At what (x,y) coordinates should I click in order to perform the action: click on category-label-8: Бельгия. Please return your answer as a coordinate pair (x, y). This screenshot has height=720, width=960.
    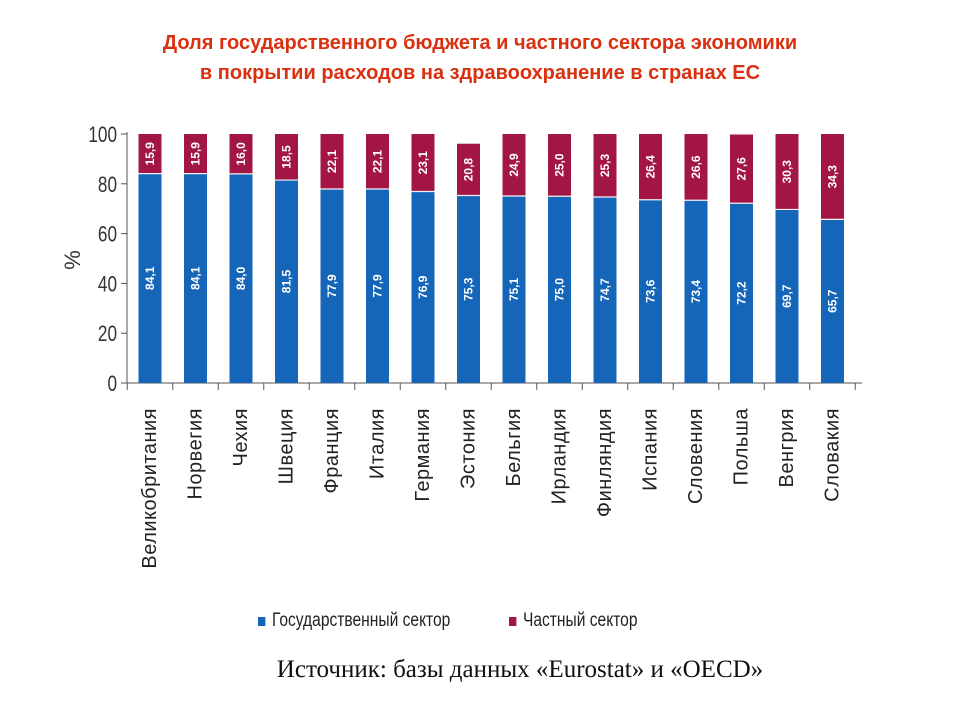
    Looking at the image, I should click on (514, 447).